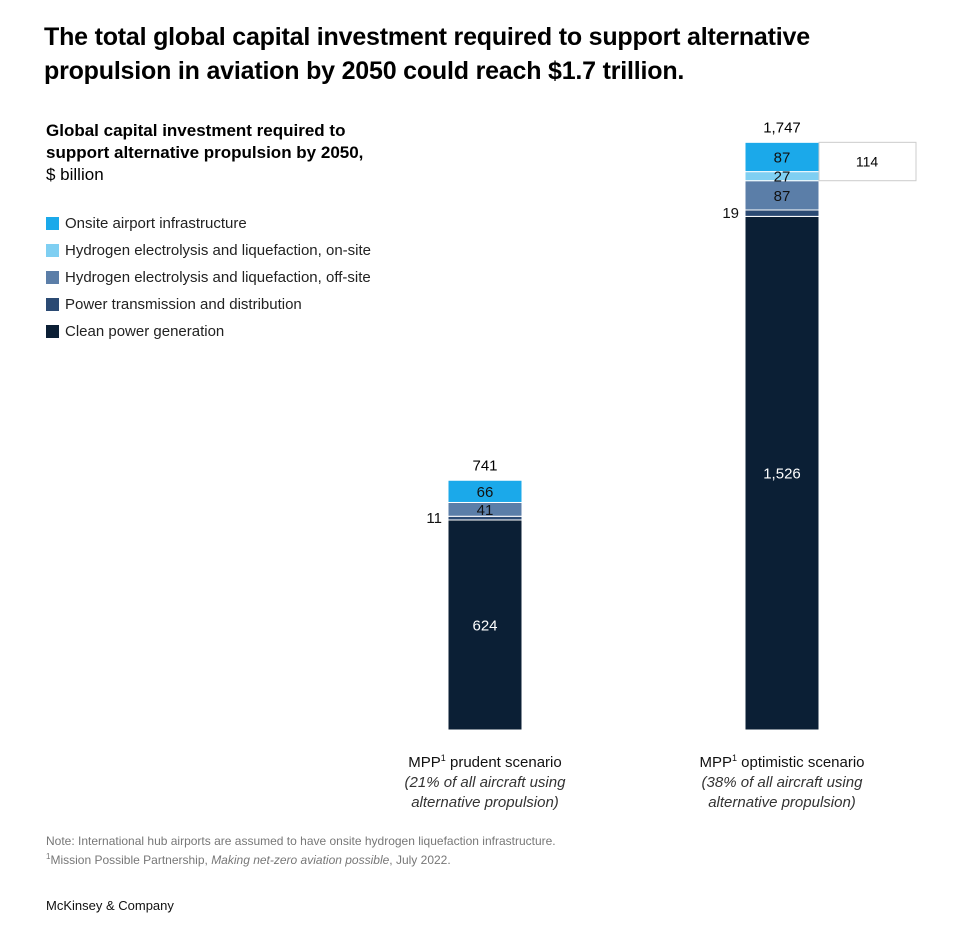 Image resolution: width=958 pixels, height=936 pixels. I want to click on data-label: 1,526, so click(782, 474).